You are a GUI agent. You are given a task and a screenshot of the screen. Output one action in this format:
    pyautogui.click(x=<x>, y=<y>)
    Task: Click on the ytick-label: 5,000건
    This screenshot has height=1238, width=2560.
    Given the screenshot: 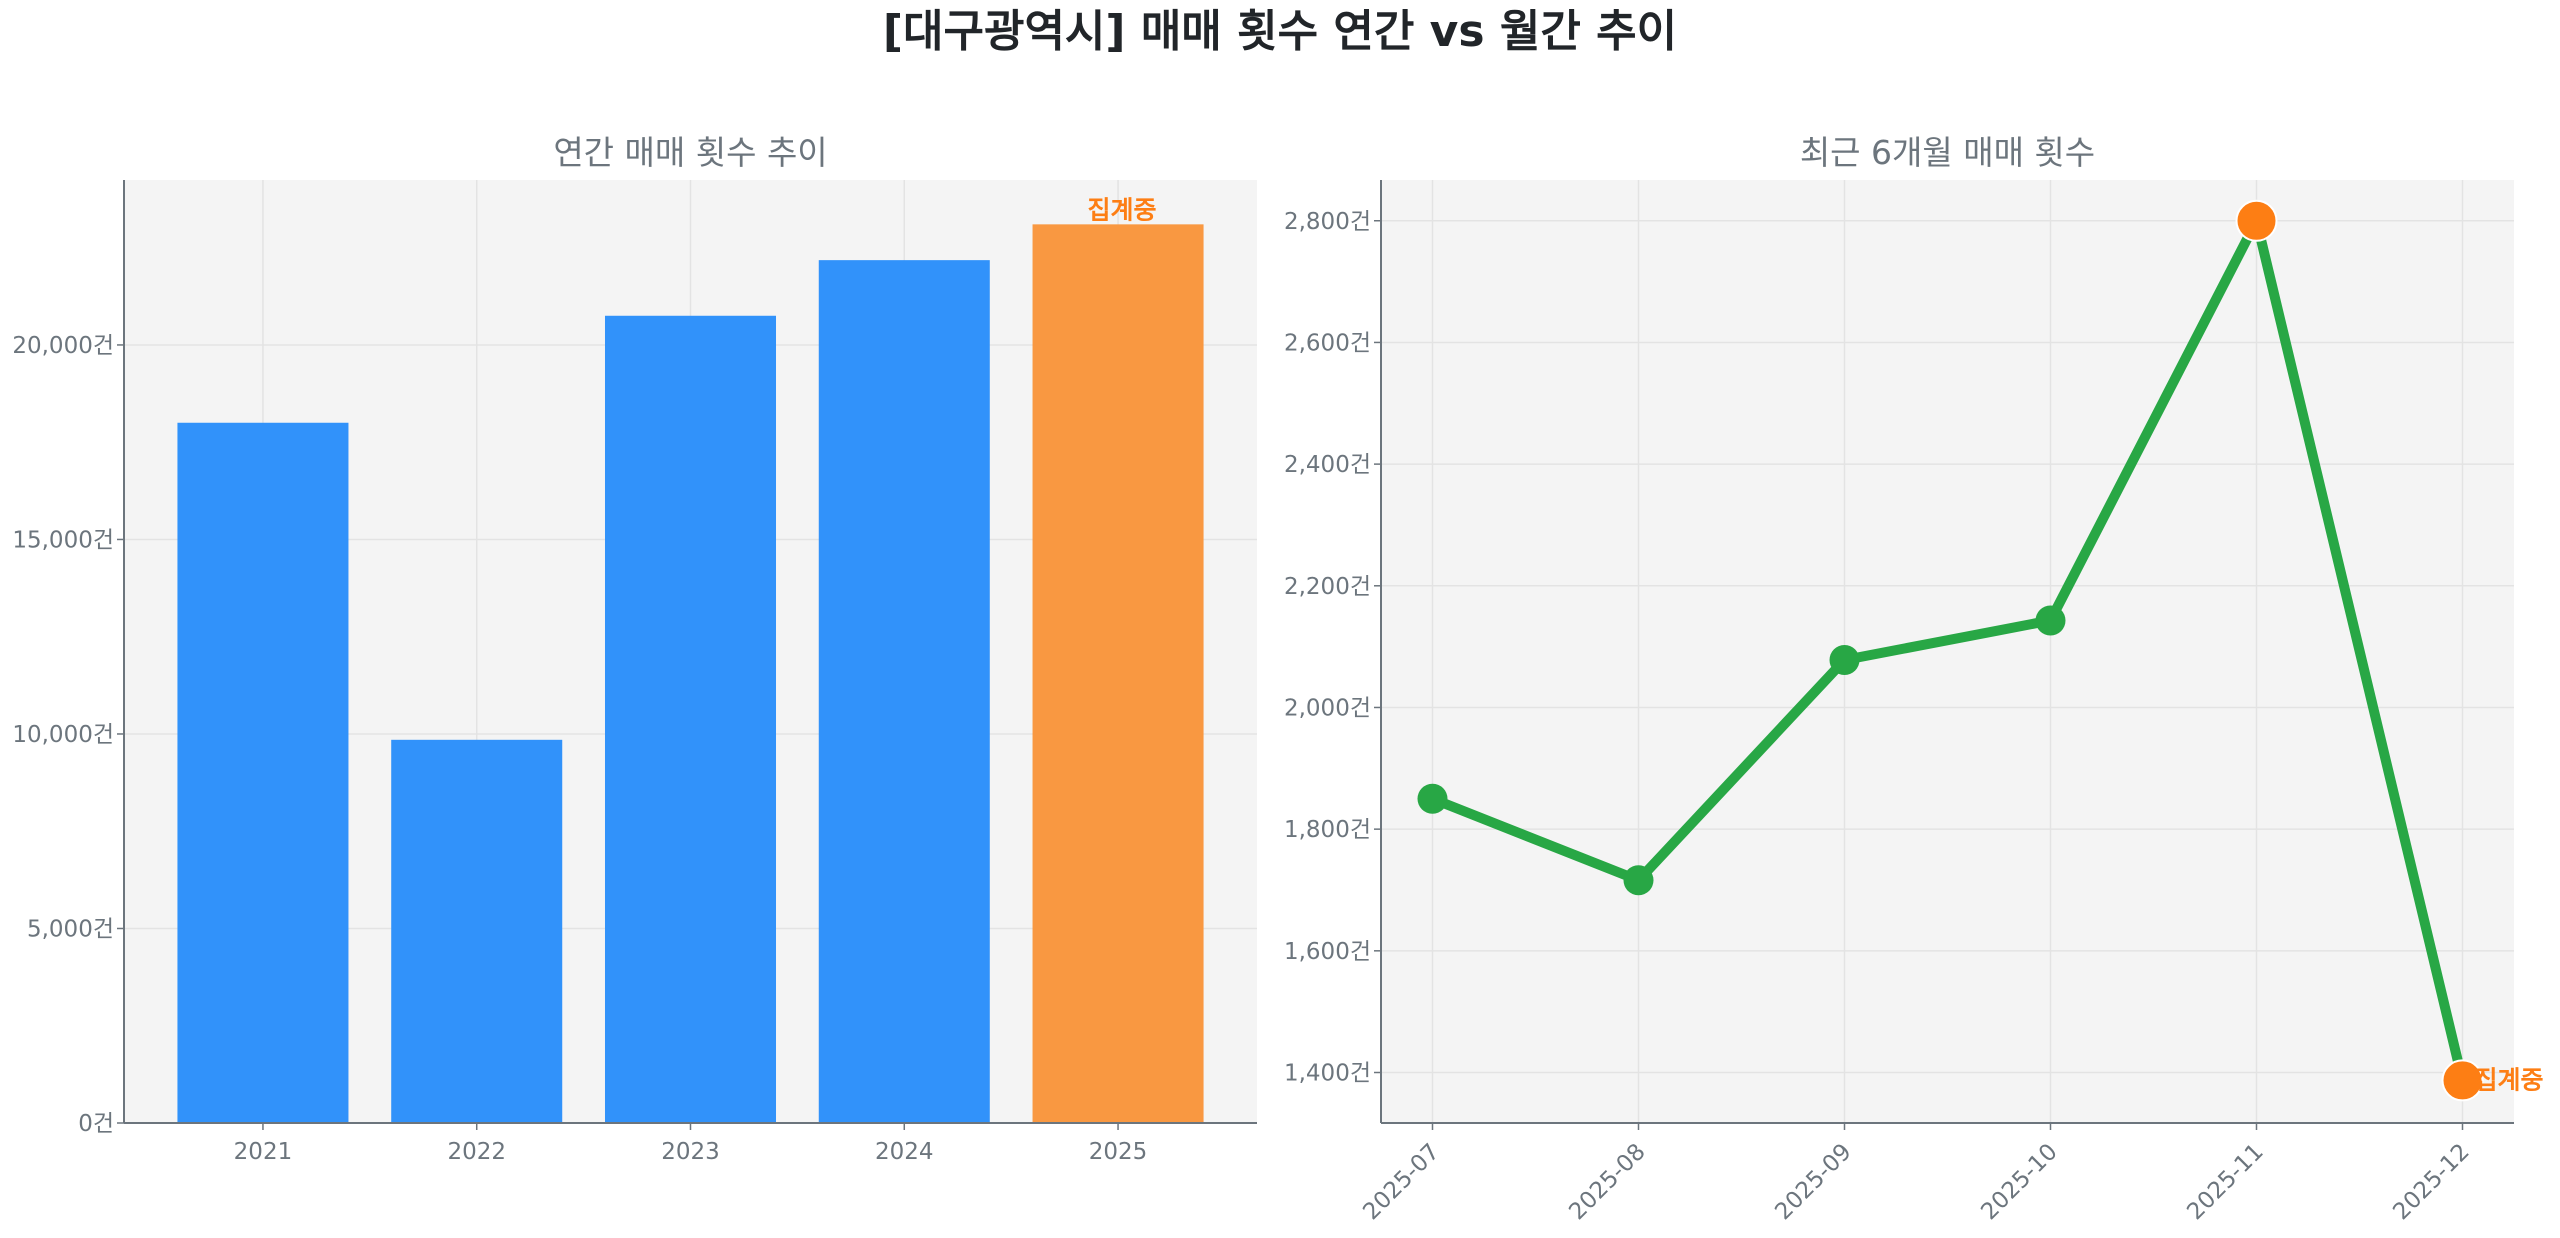 What is the action you would take?
    pyautogui.click(x=70, y=929)
    